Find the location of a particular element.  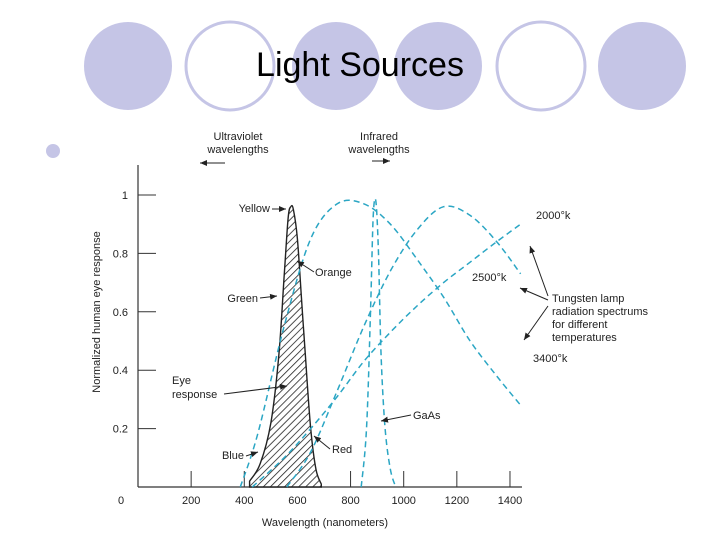

x-tick-label: 800 is located at coordinates (350, 501).